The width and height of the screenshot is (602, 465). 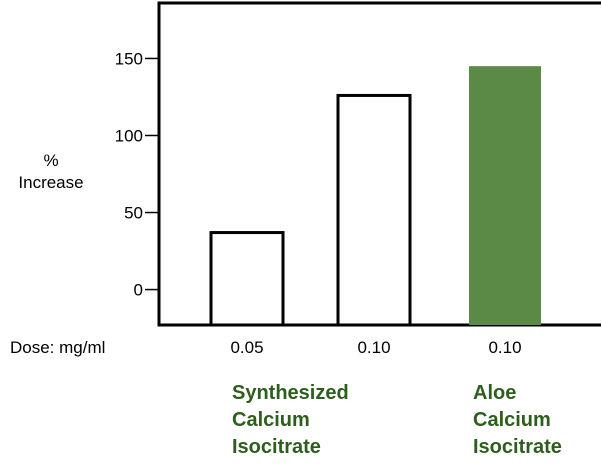 I want to click on x-tick-label-1: 0.05, so click(x=247, y=348).